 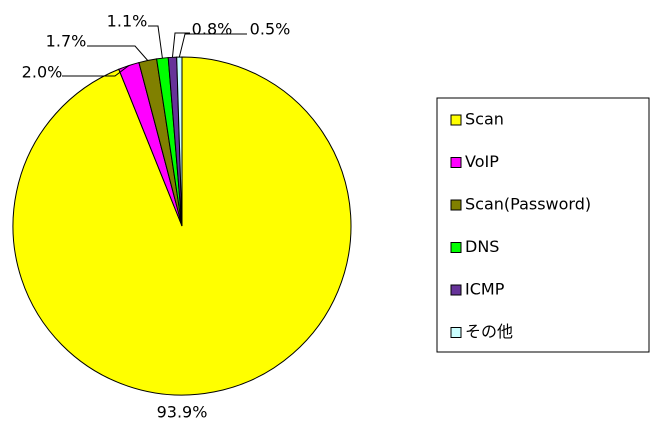 I want to click on legend-label: Scan, so click(x=484, y=119).